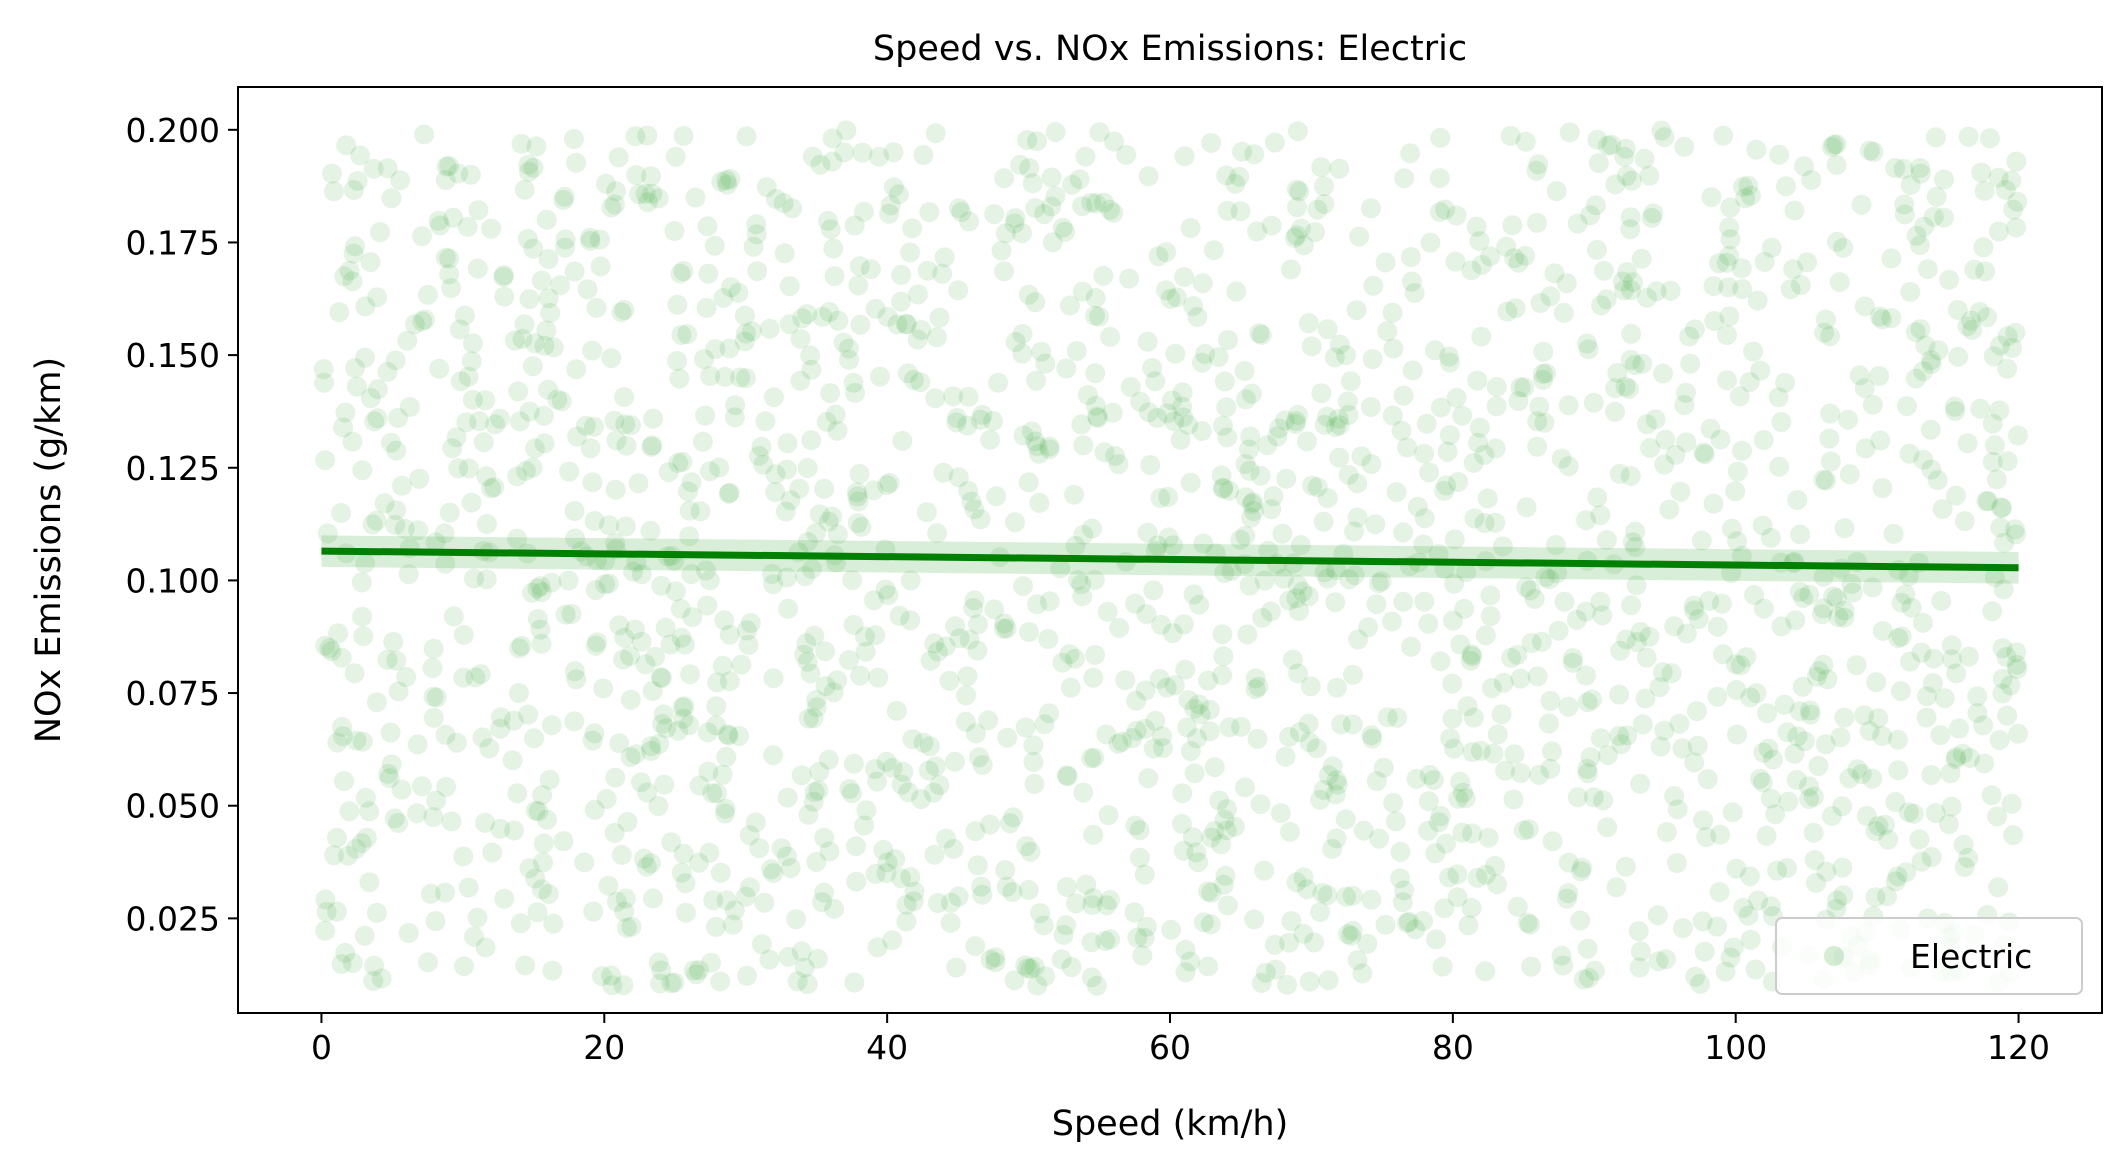 The height and width of the screenshot is (1171, 2127). What do you see at coordinates (173, 355) in the screenshot?
I see `y-tick-label: 0.150` at bounding box center [173, 355].